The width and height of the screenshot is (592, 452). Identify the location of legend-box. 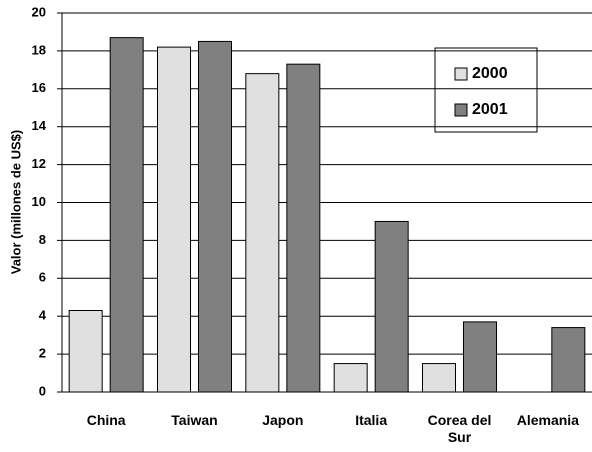
(486, 90).